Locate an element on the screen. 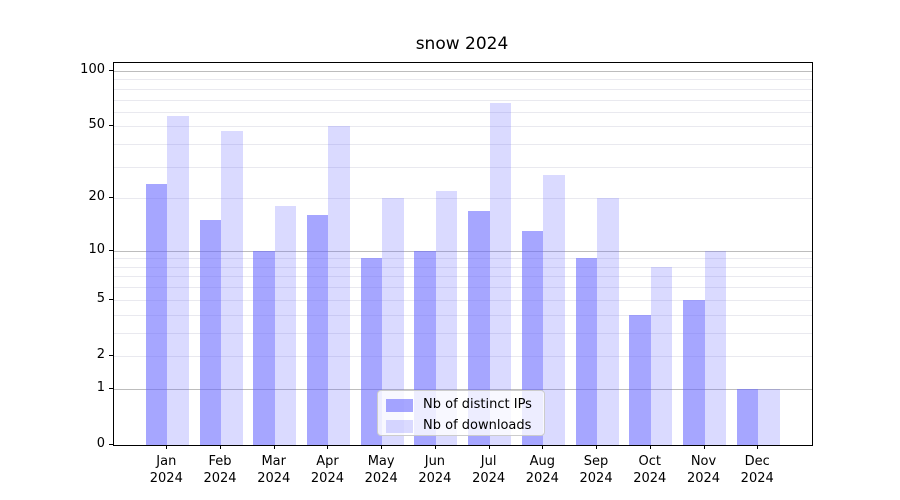 This screenshot has width=900, height=500. bar-downloads-feb is located at coordinates (232, 288).